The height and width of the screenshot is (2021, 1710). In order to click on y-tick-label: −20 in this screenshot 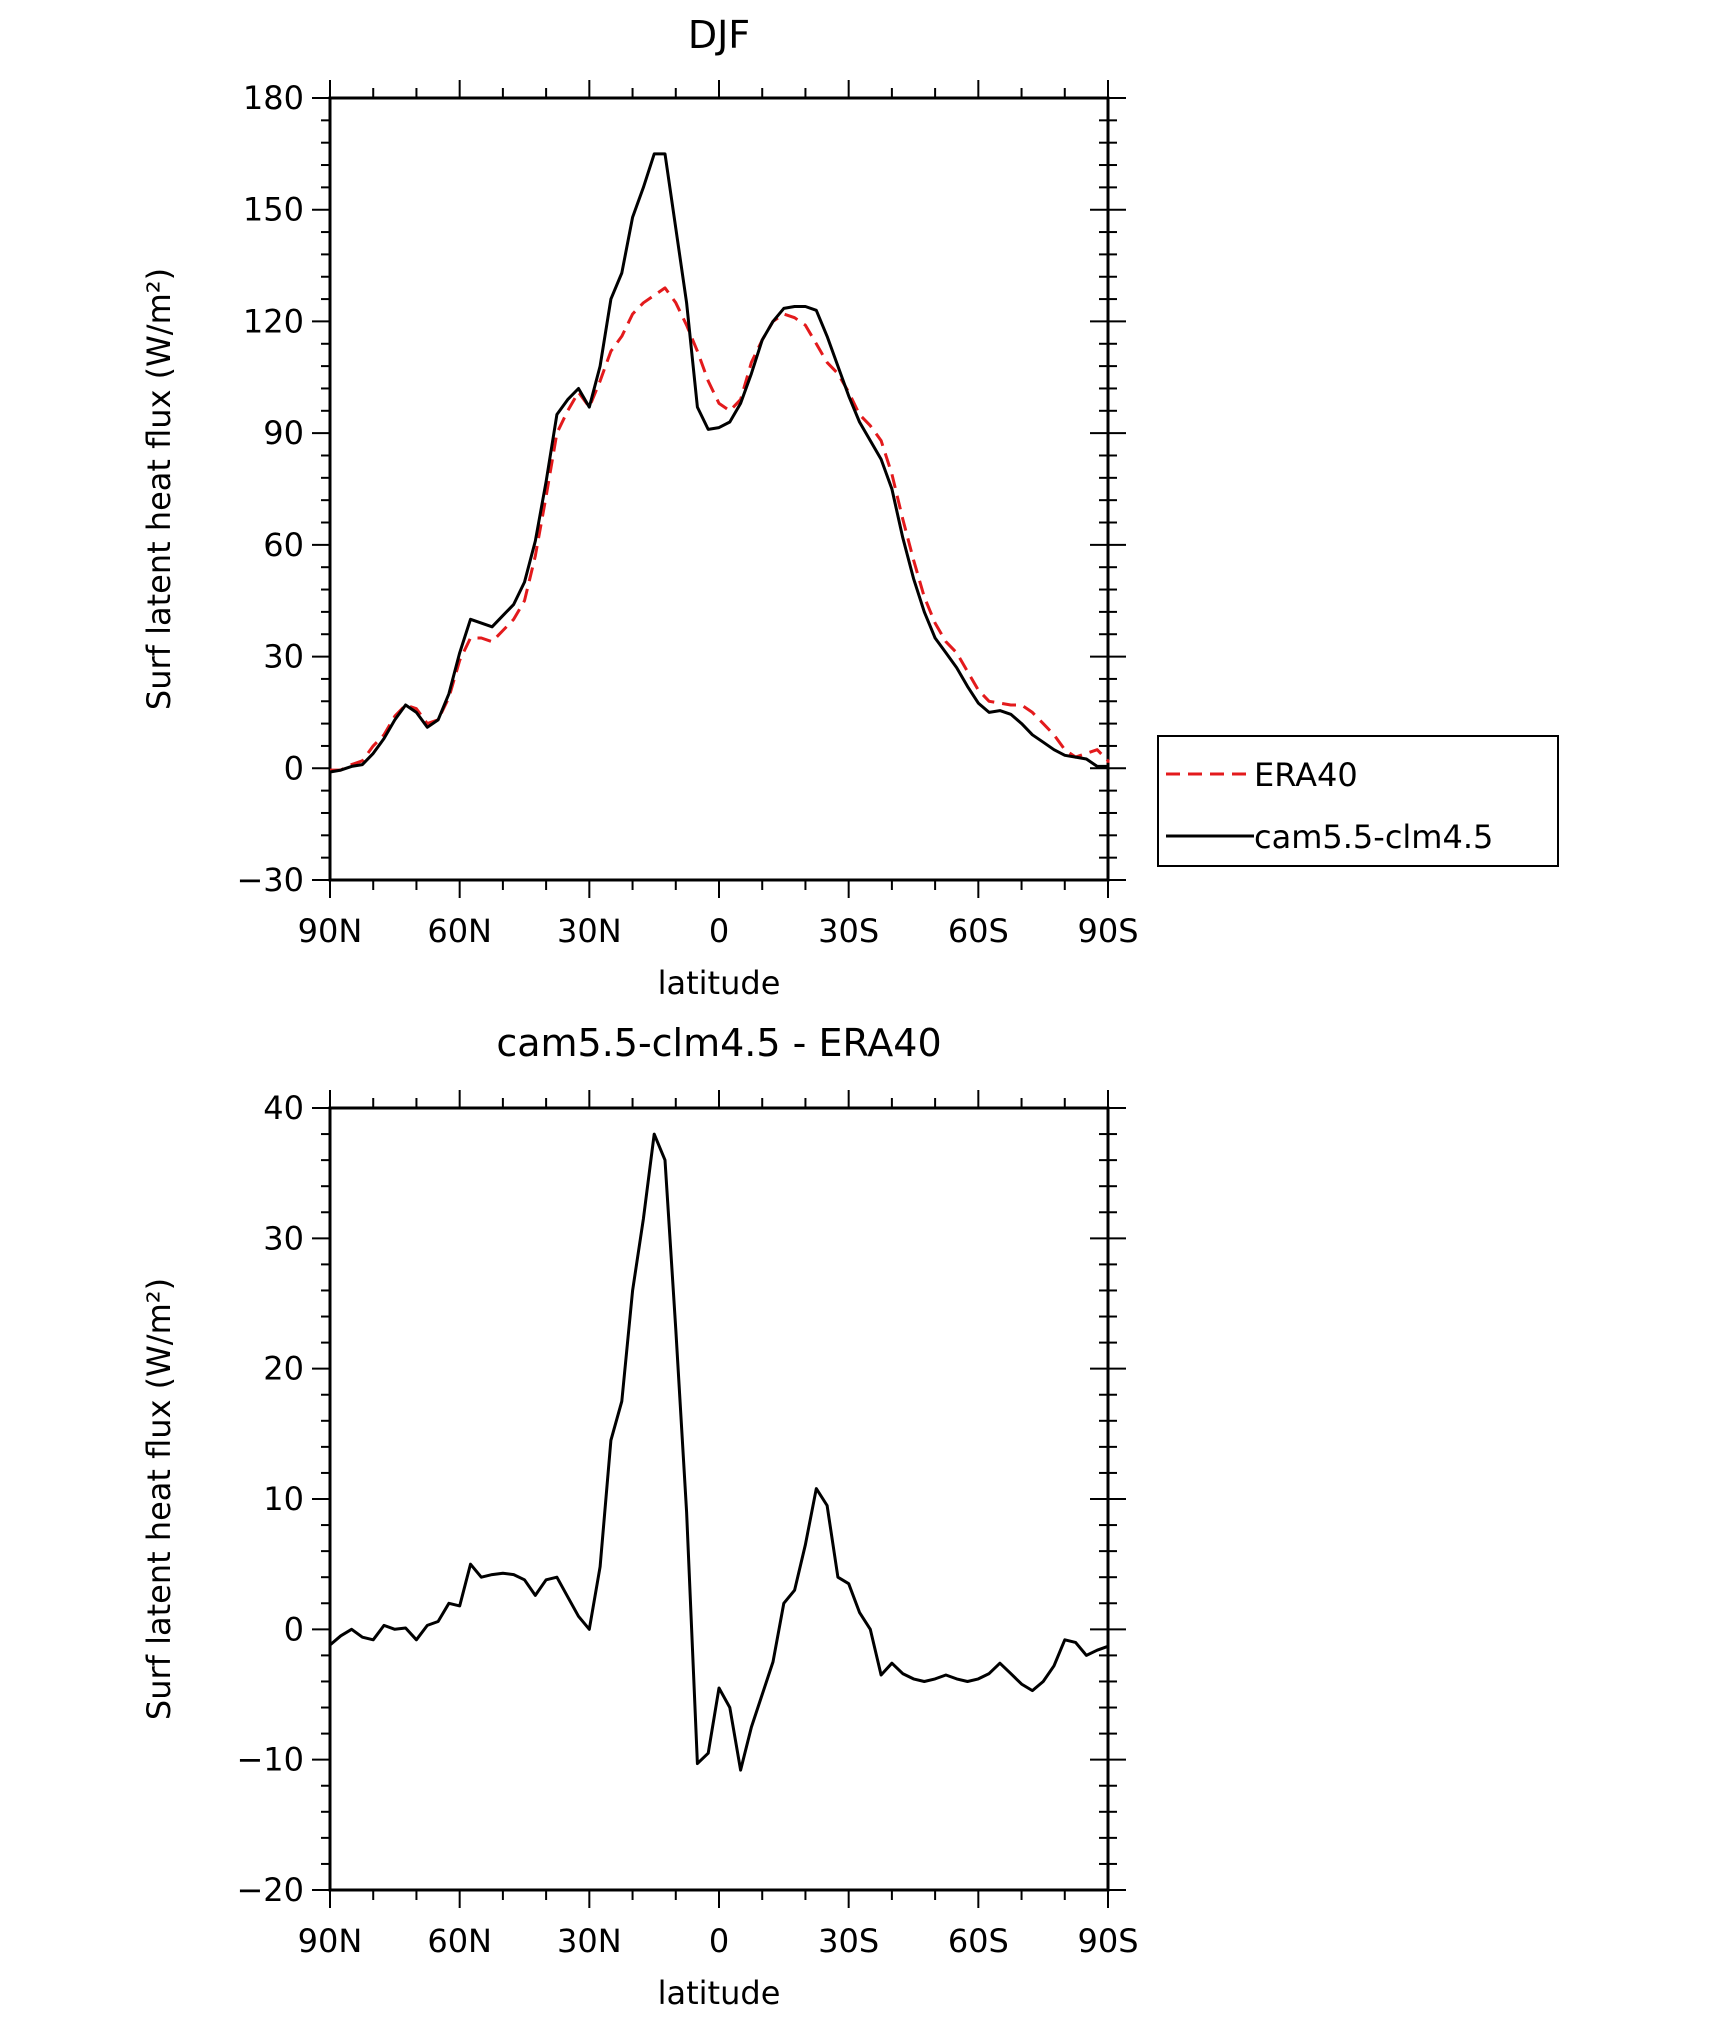, I will do `click(270, 1890)`.